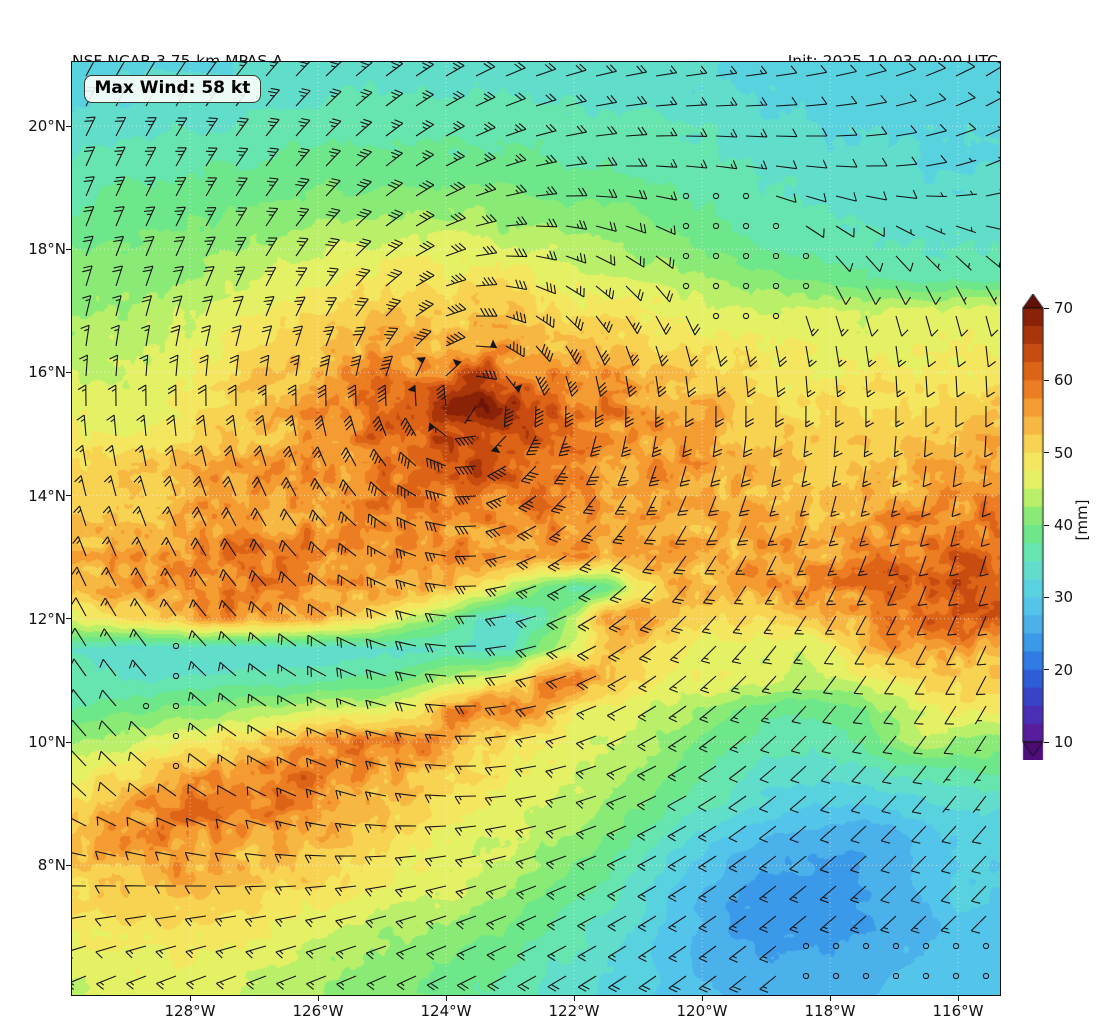  Describe the element at coordinates (958, 1011) in the screenshot. I see `x-axis-tick-label: 116°W` at that location.